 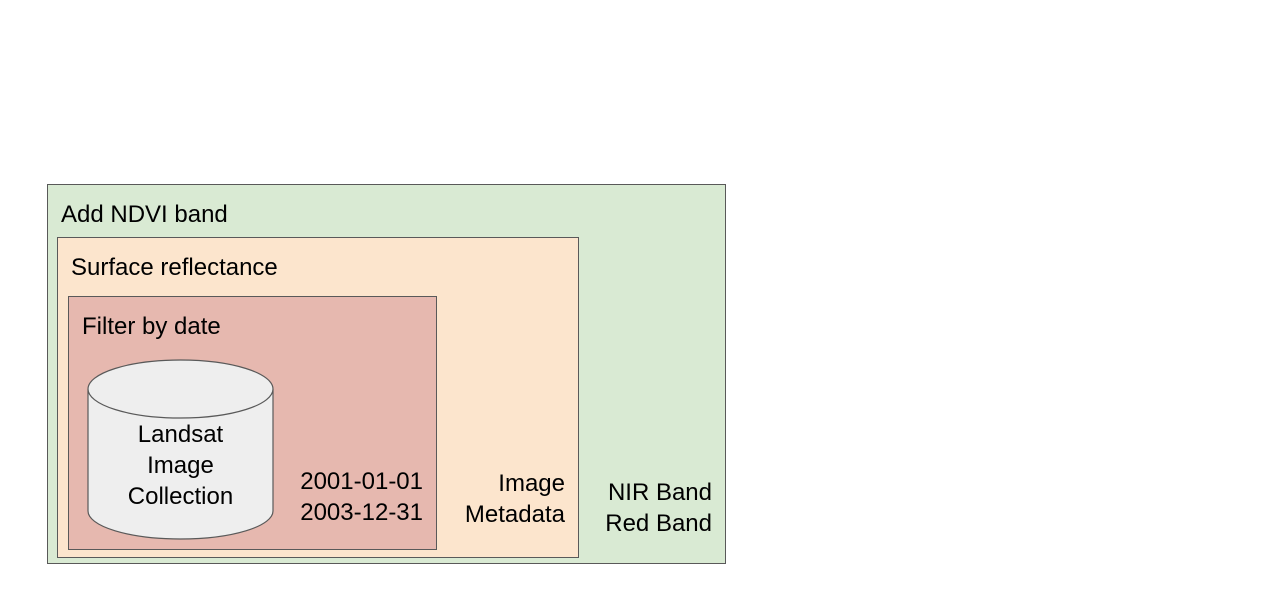 I want to click on image-collection-cylinder-icon, so click(x=180, y=449).